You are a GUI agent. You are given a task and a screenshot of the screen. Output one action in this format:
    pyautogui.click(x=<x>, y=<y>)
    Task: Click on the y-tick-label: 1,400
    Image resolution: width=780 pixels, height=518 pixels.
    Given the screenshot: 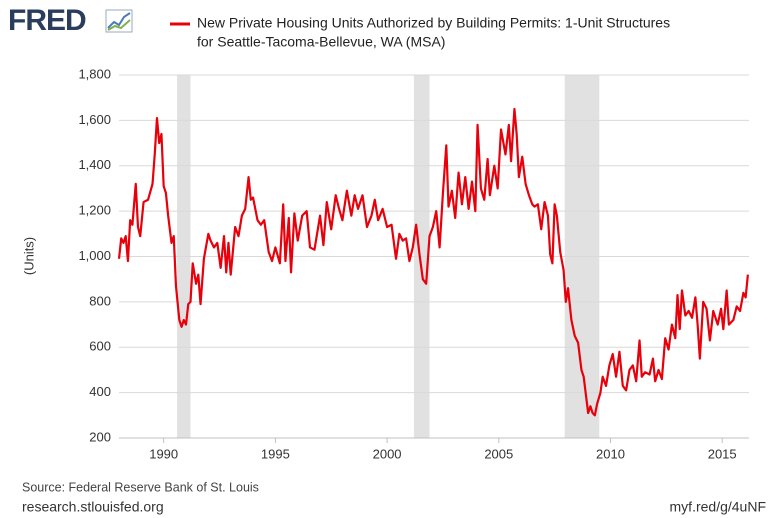 What is the action you would take?
    pyautogui.click(x=94, y=164)
    